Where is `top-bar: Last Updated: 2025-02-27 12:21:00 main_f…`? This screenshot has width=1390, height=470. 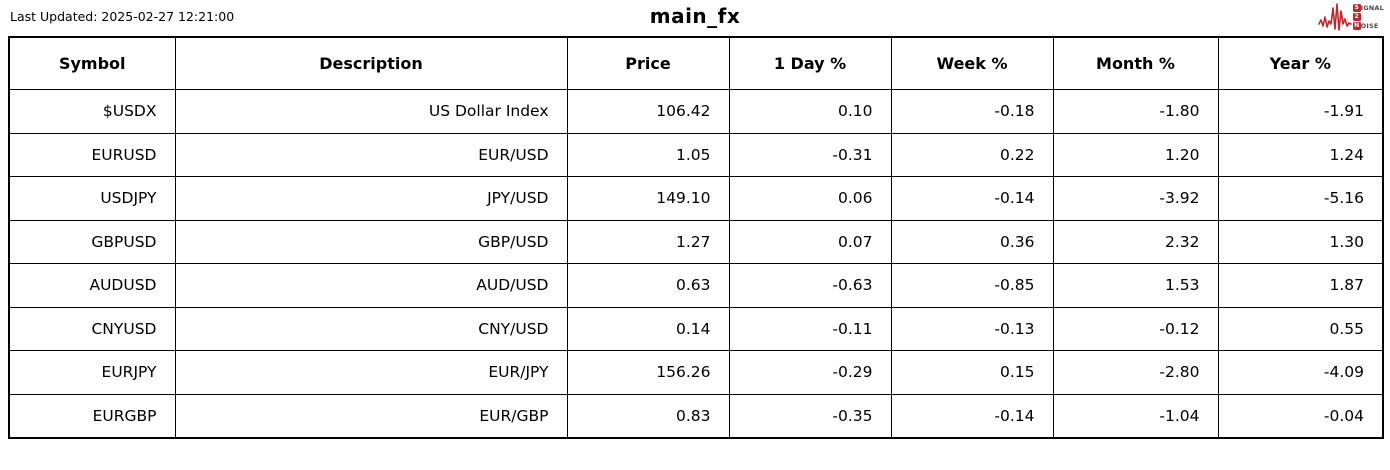
top-bar: Last Updated: 2025-02-27 12:21:00 main_f… is located at coordinates (695, 18).